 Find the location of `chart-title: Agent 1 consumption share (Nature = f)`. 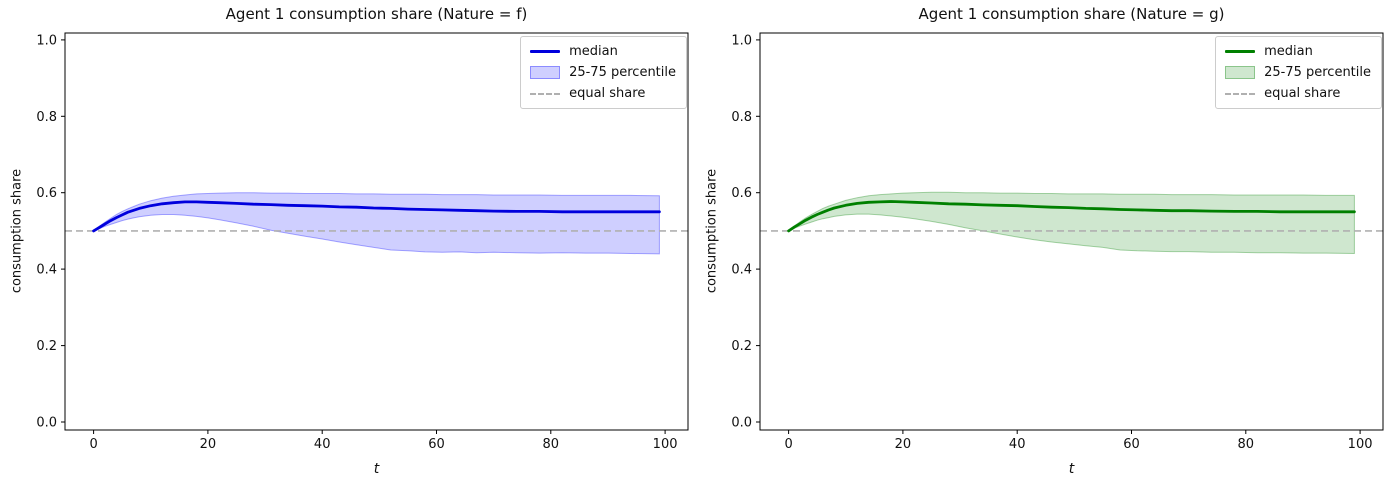

chart-title: Agent 1 consumption share (Nature = f) is located at coordinates (376, 14).